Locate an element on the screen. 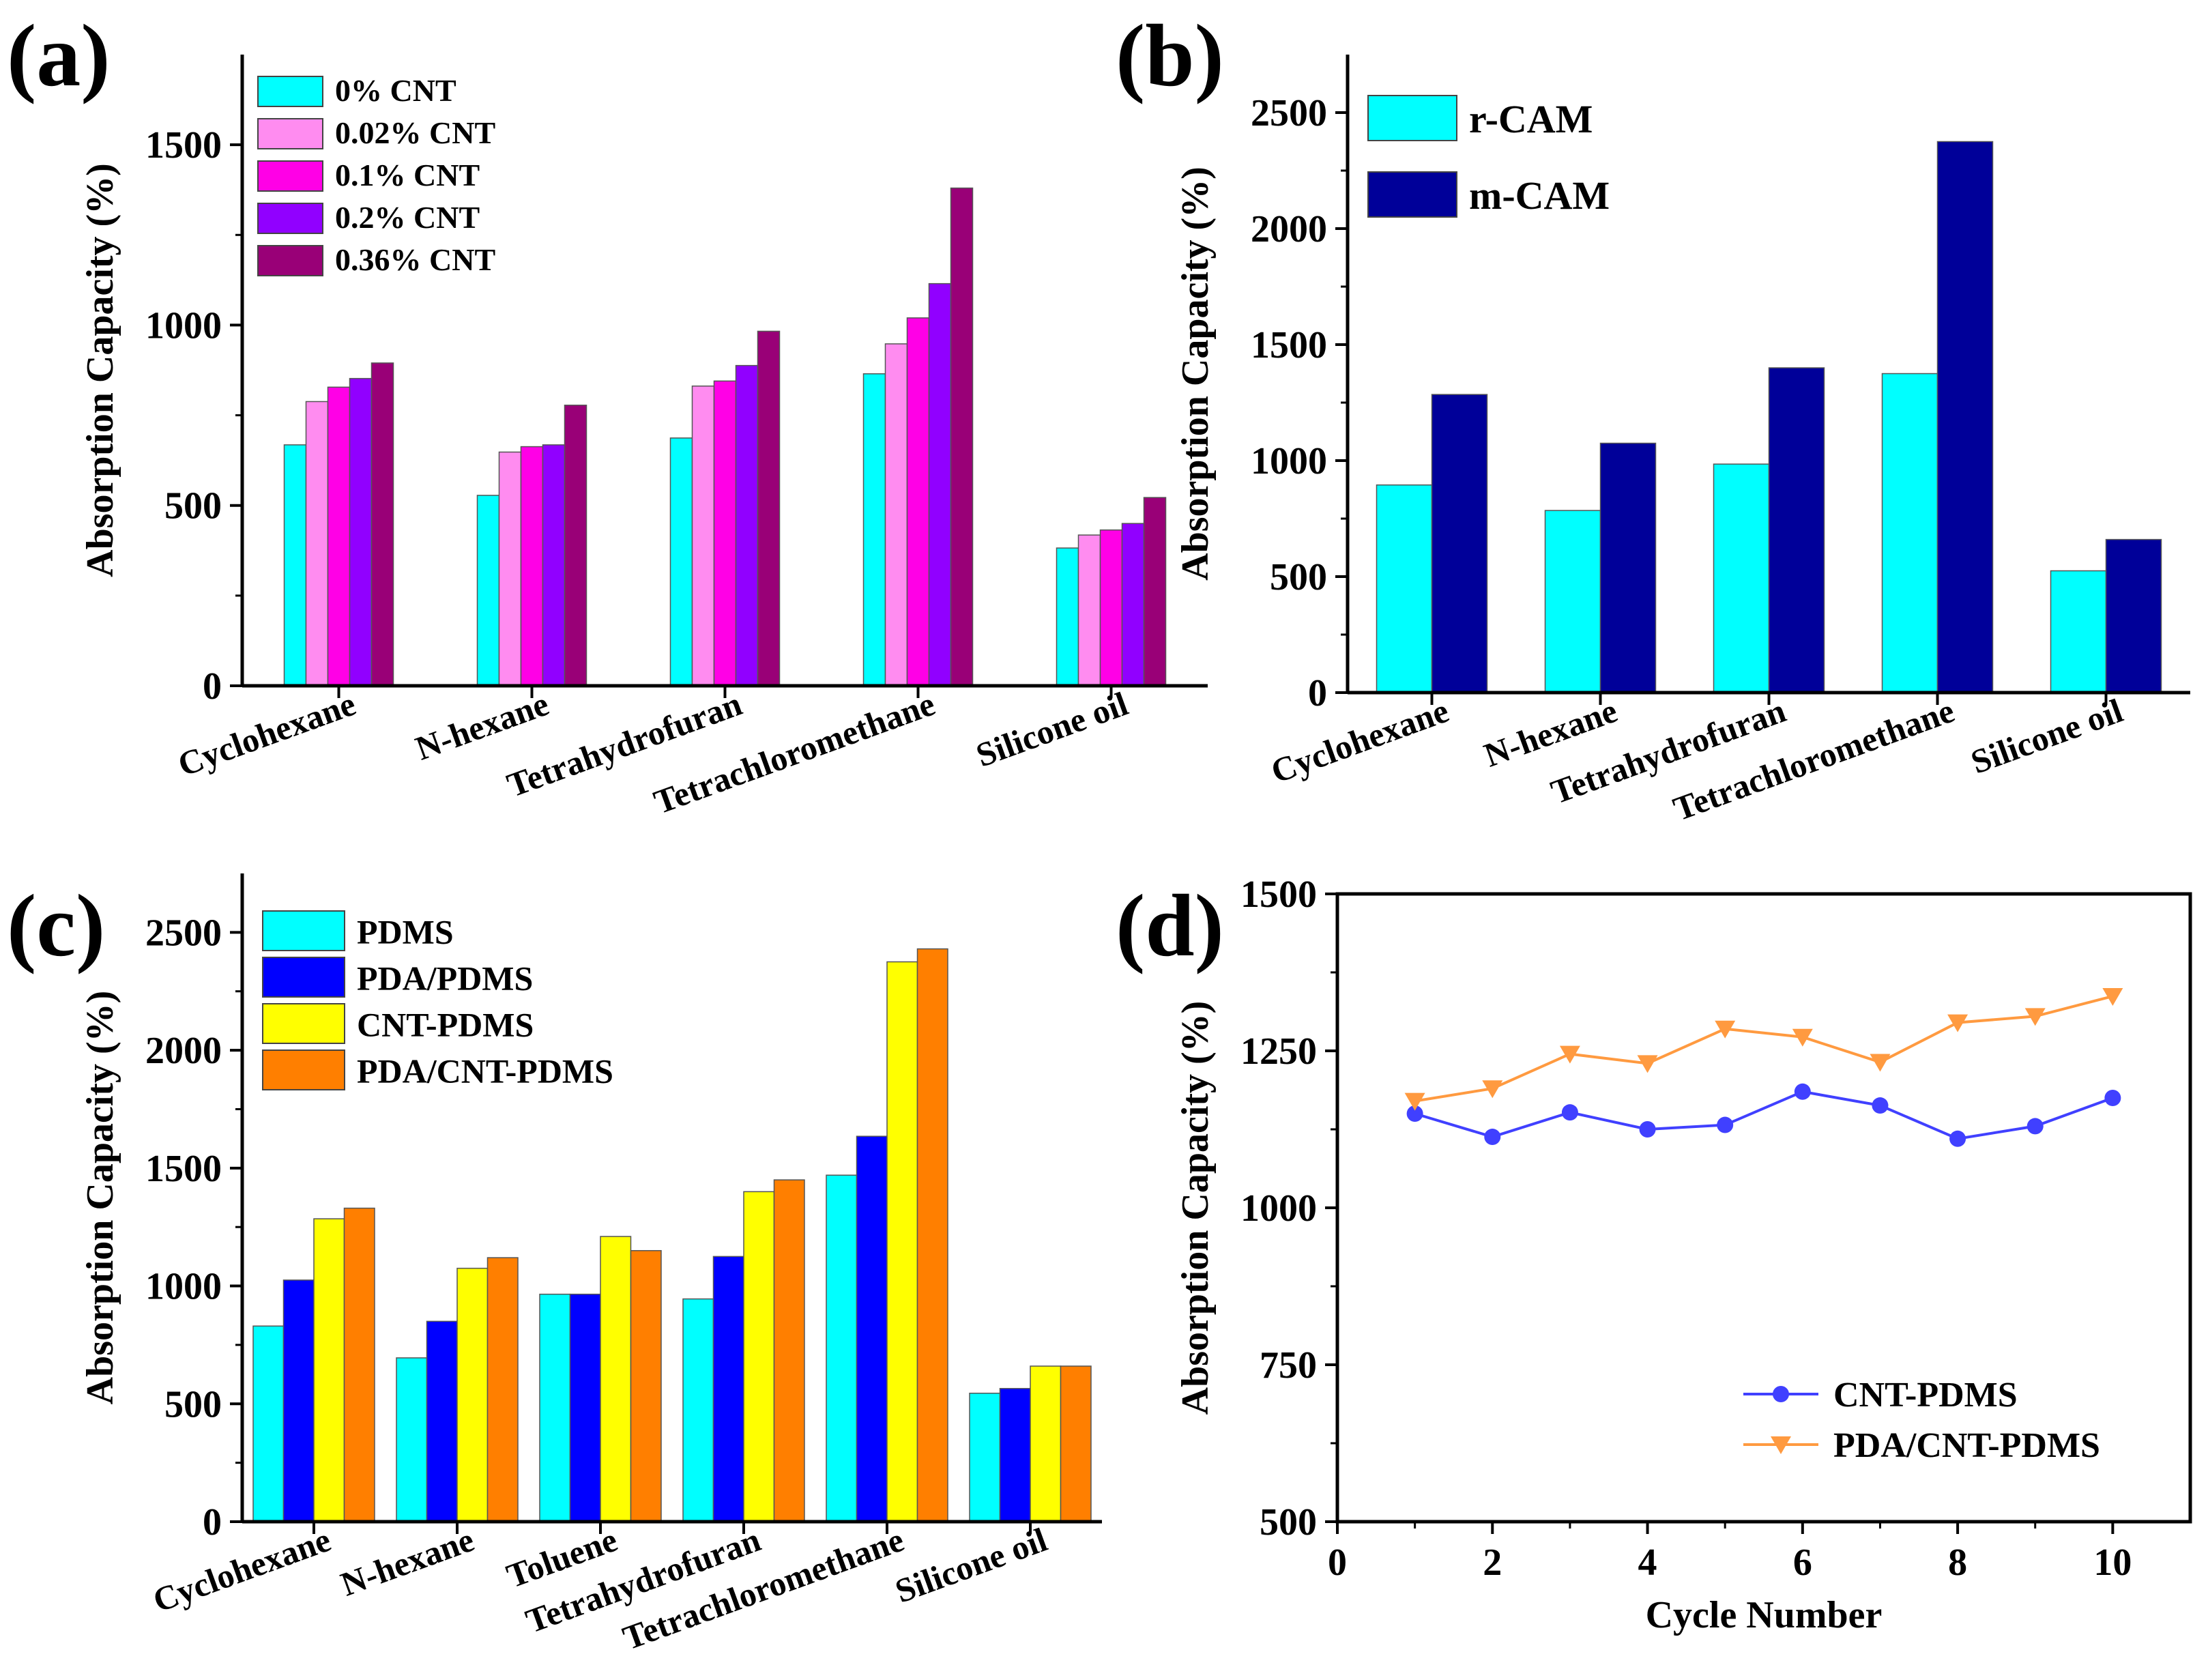 The image size is (2208, 1680). bar-a-0-cnt-tetrachloromethane is located at coordinates (874, 529).